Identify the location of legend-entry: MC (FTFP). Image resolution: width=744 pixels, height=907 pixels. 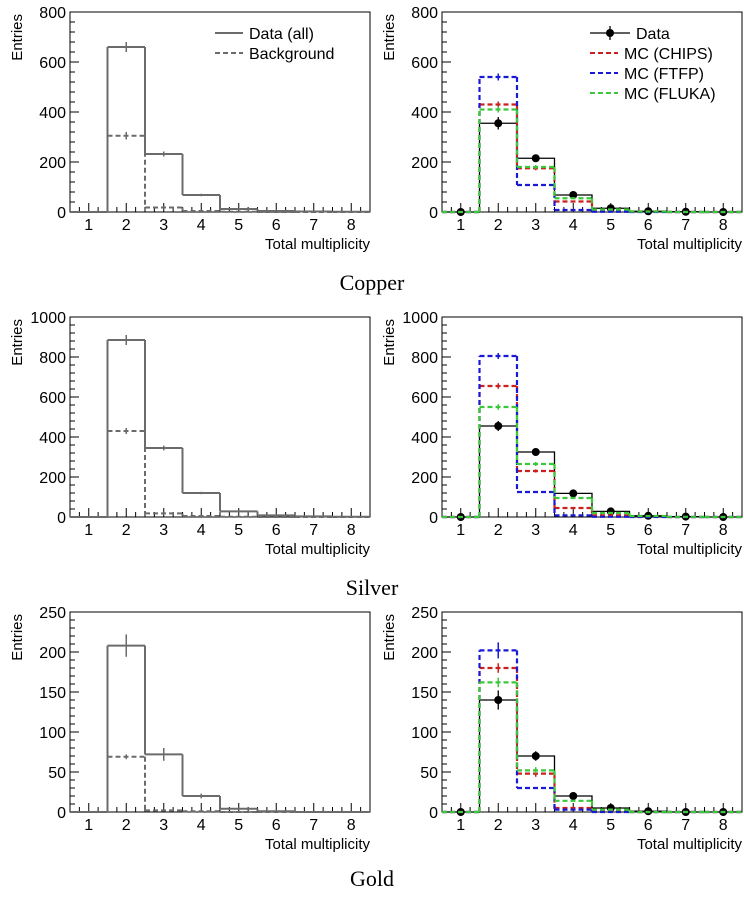
(647, 74).